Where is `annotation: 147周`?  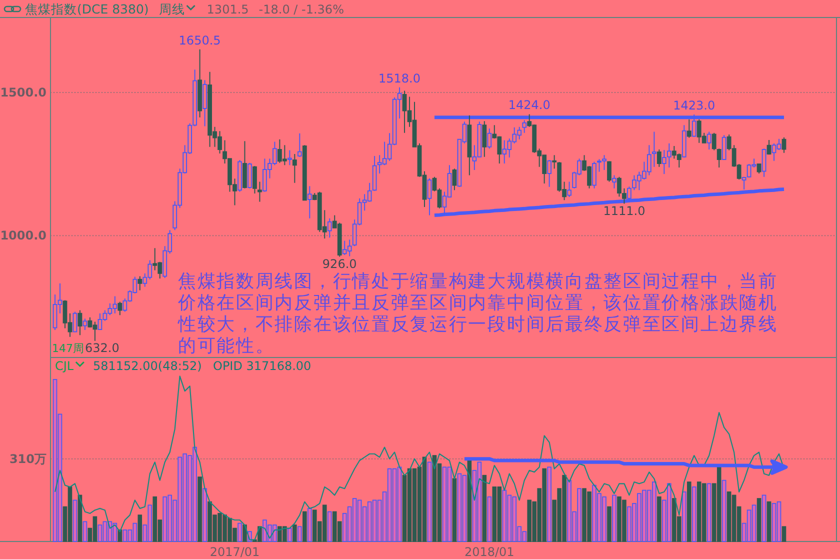 annotation: 147周 is located at coordinates (68, 348).